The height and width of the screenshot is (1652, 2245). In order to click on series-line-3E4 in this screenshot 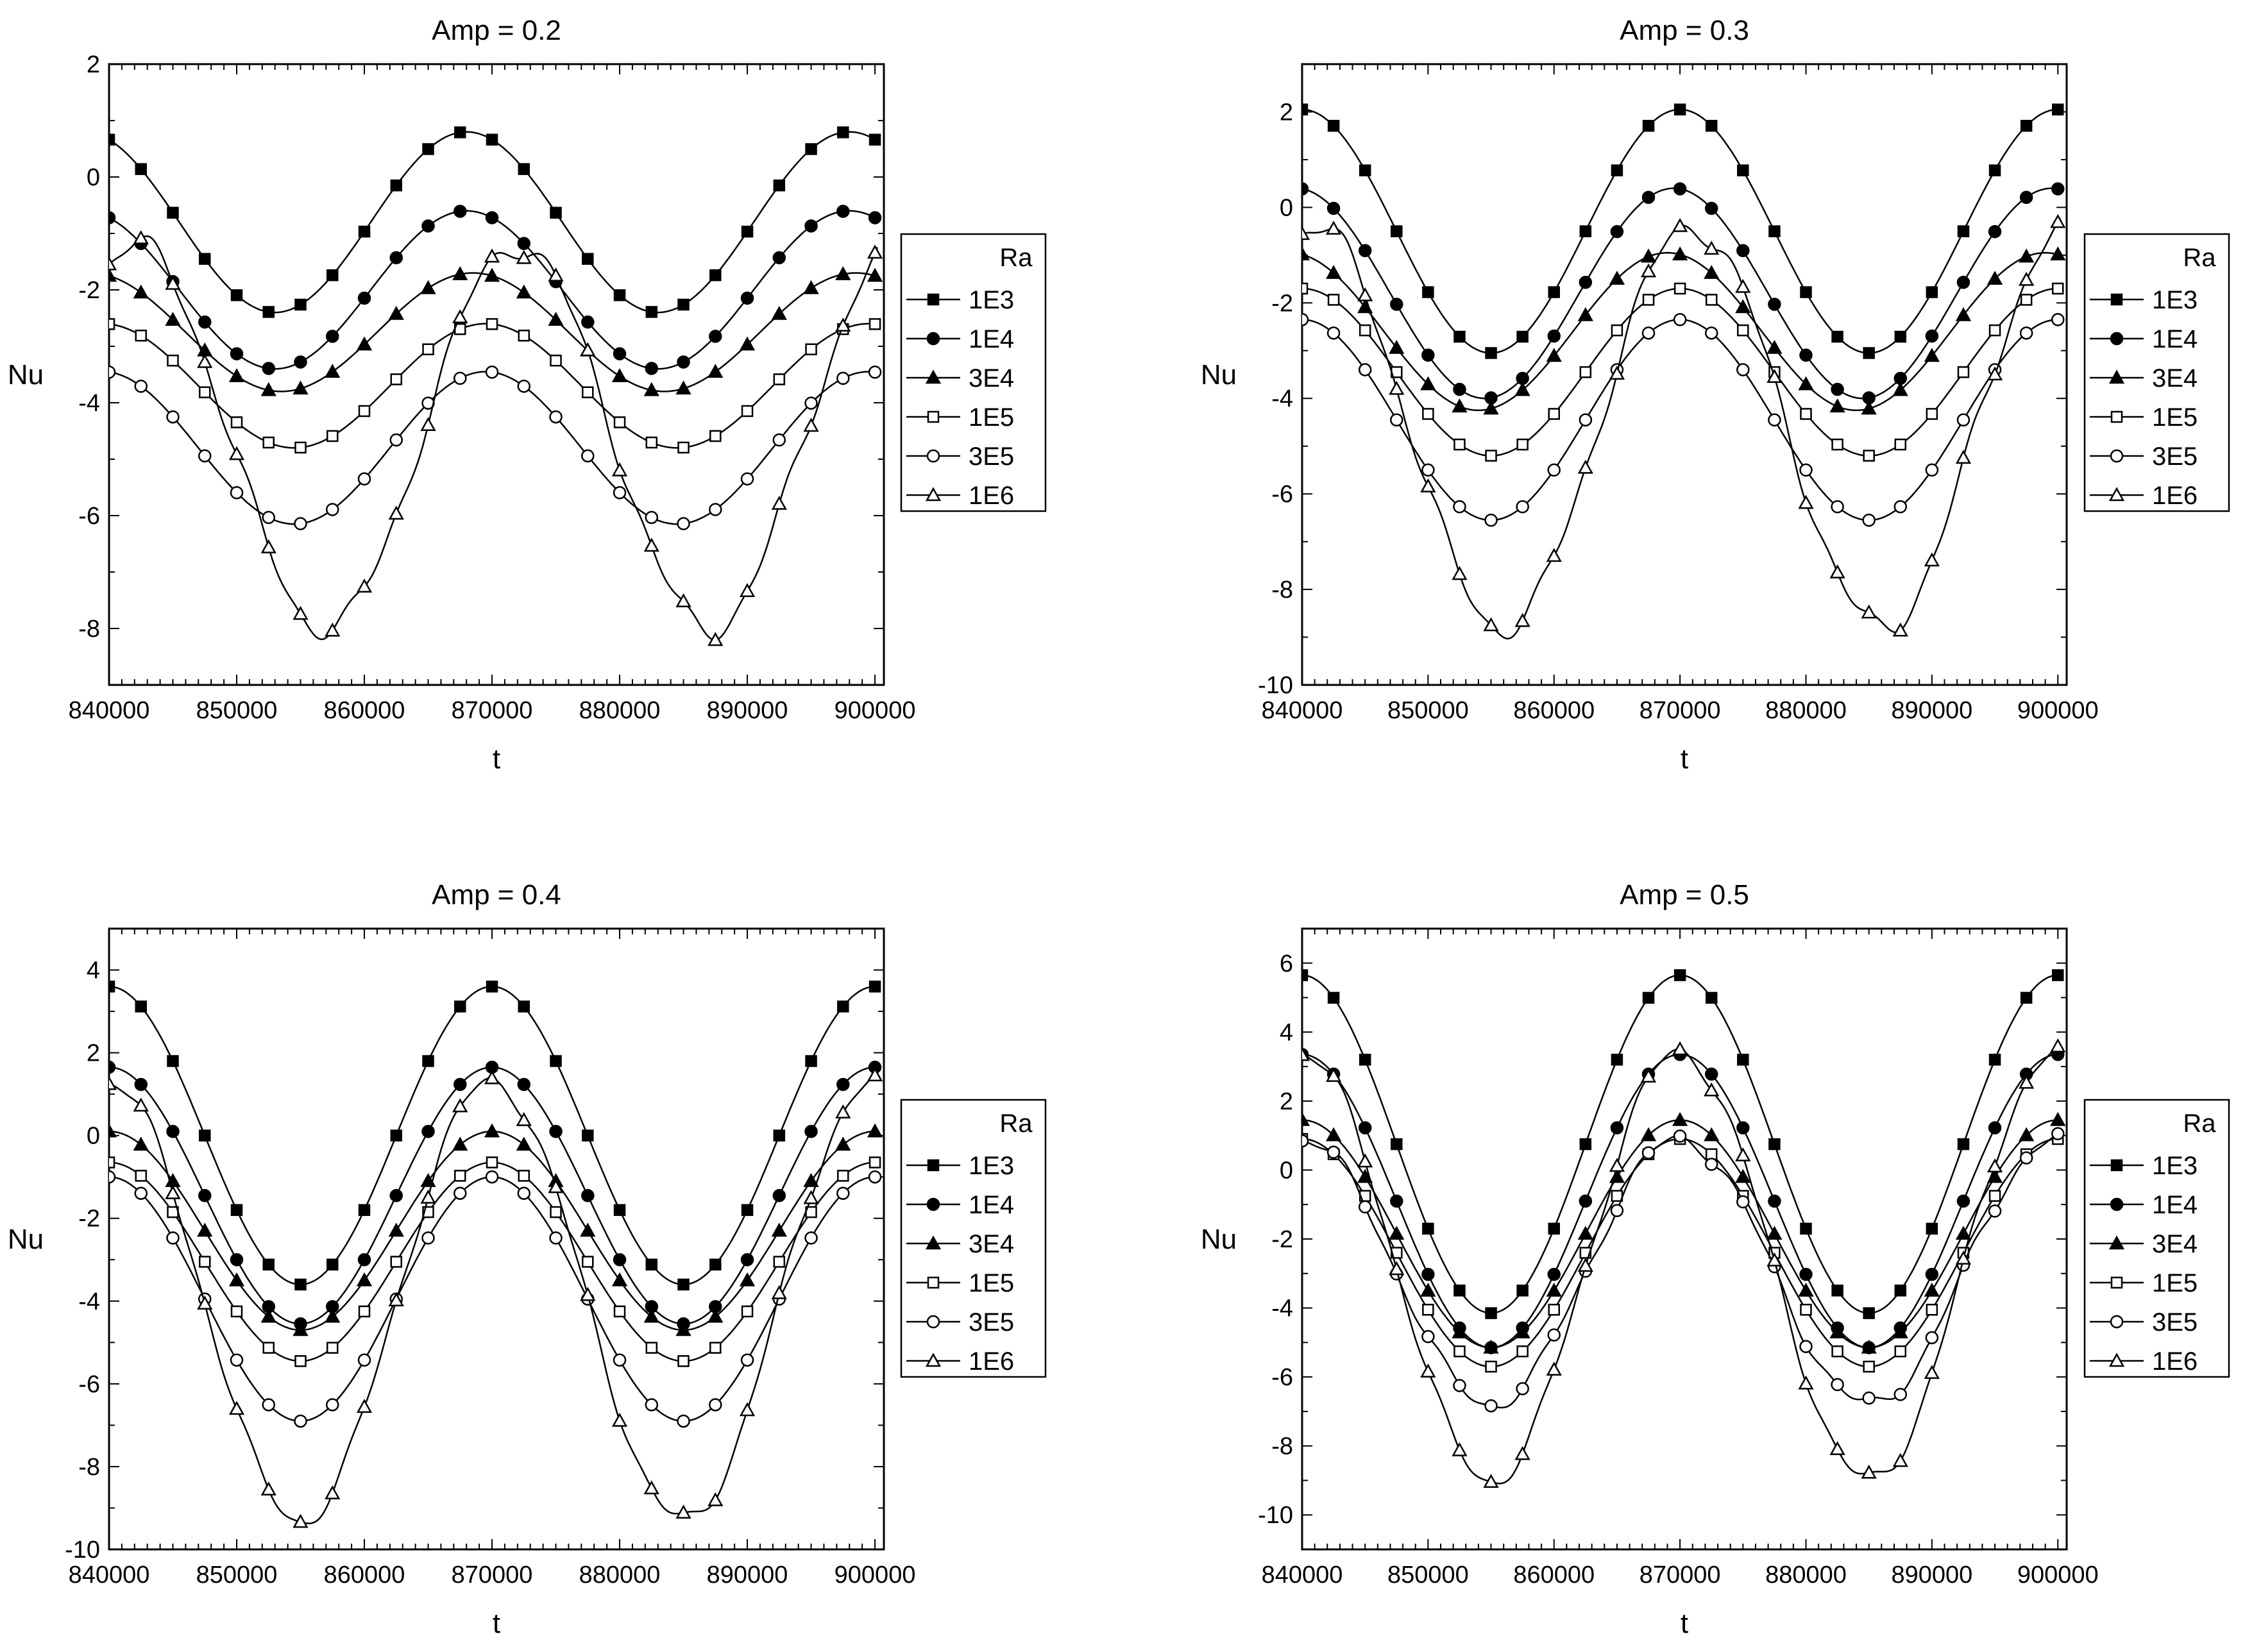, I will do `click(1681, 1234)`.